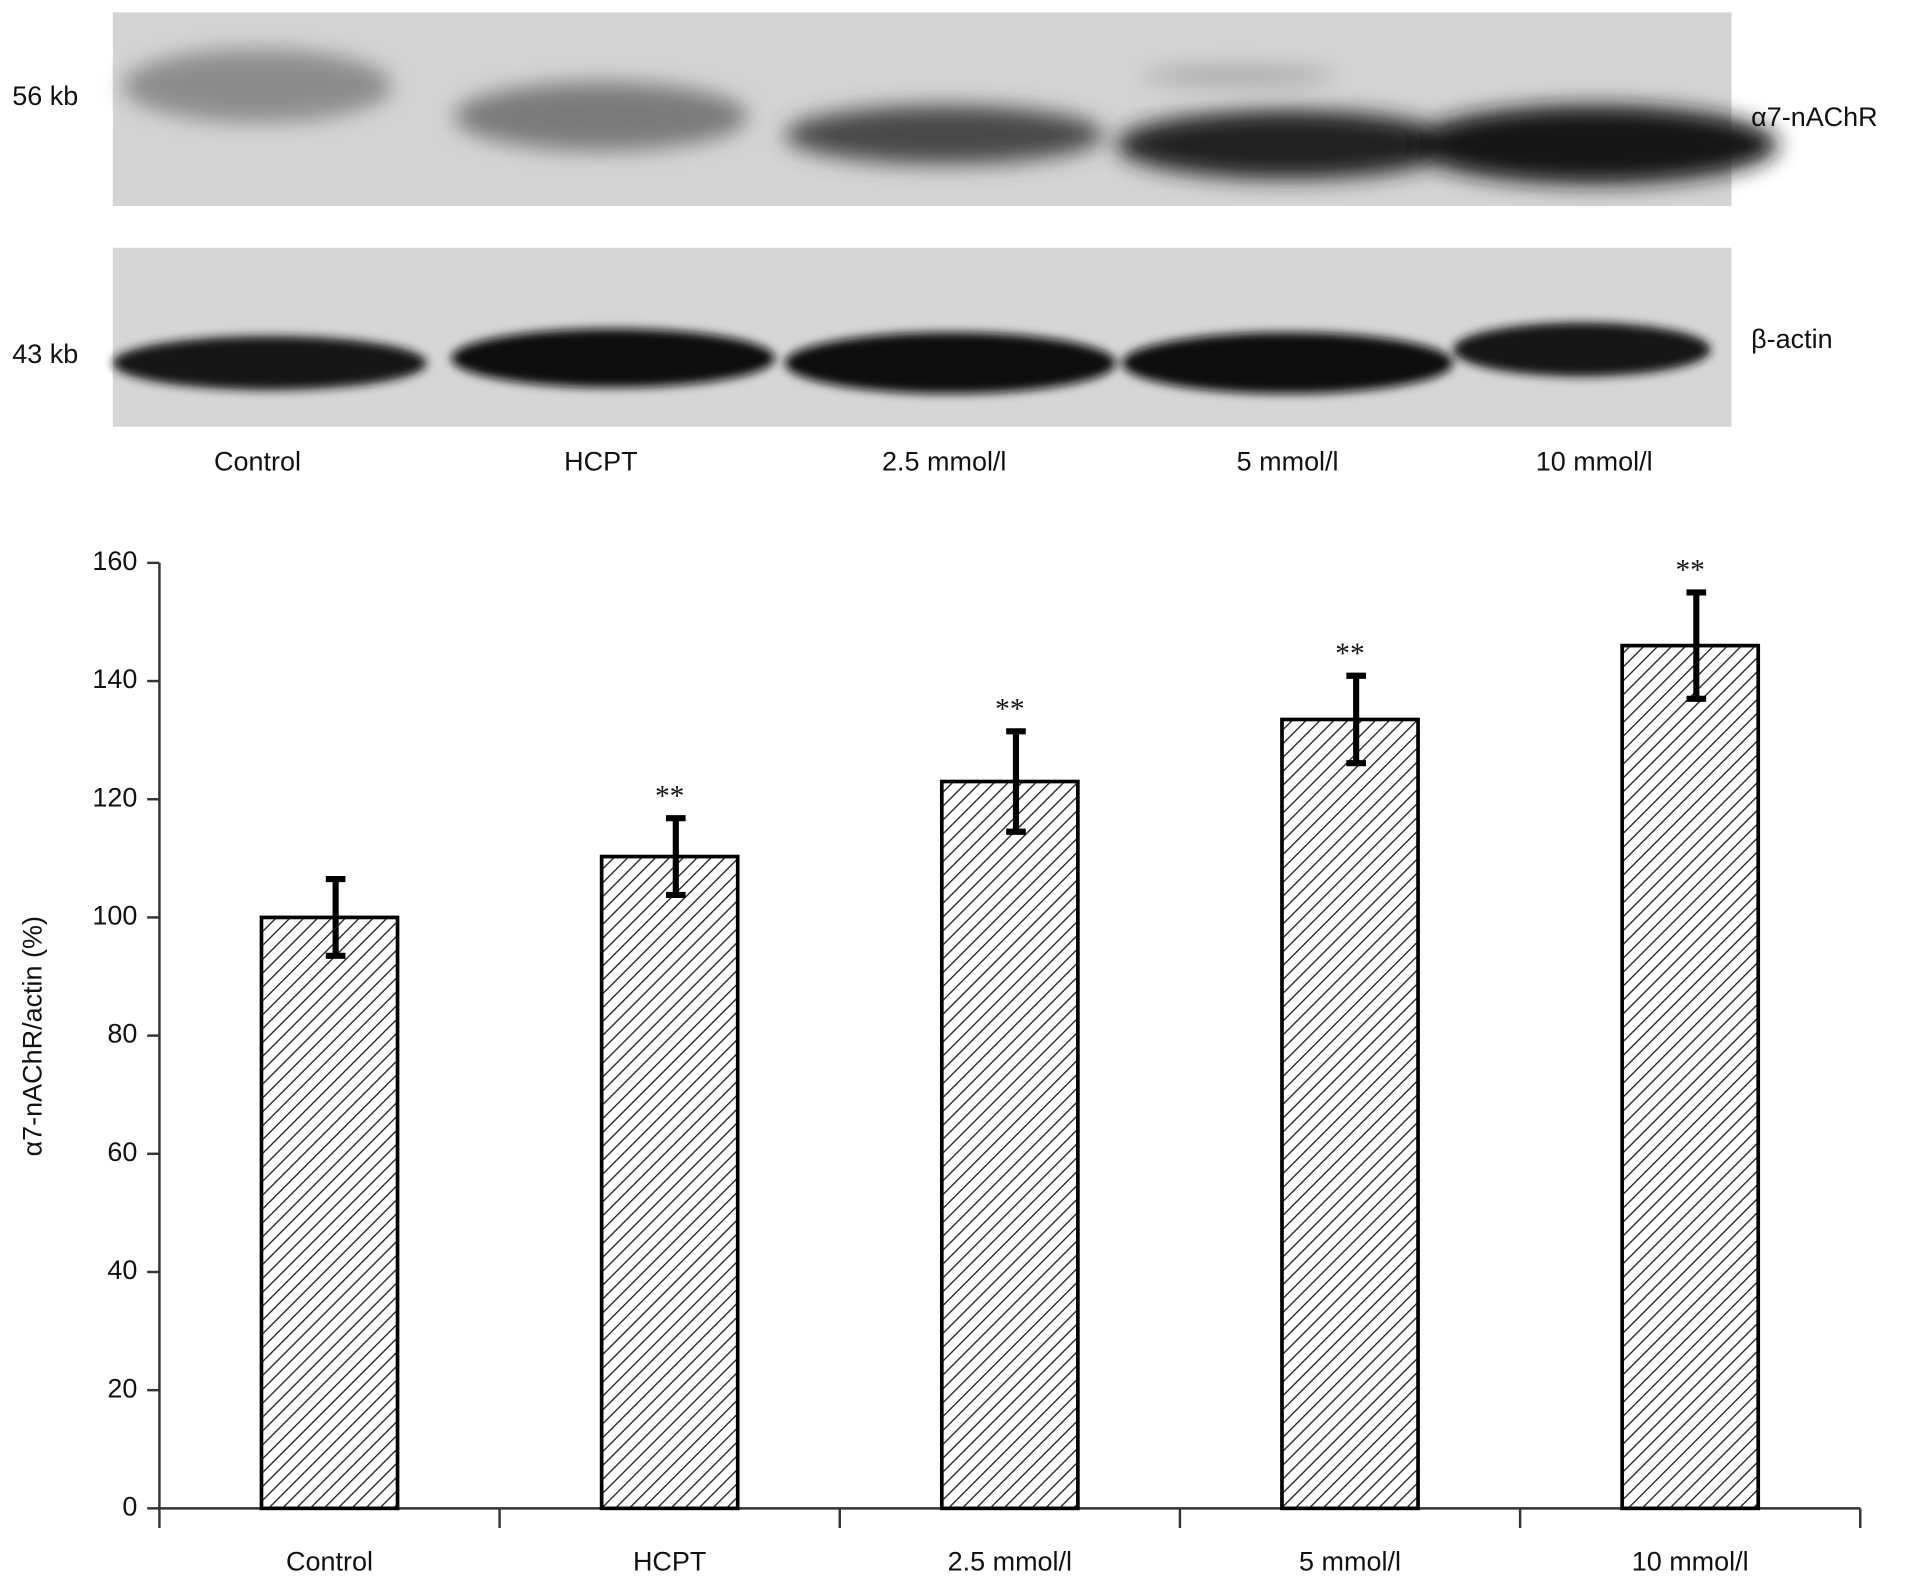  What do you see at coordinates (669, 1562) in the screenshot?
I see `x-tick-label: HCPT` at bounding box center [669, 1562].